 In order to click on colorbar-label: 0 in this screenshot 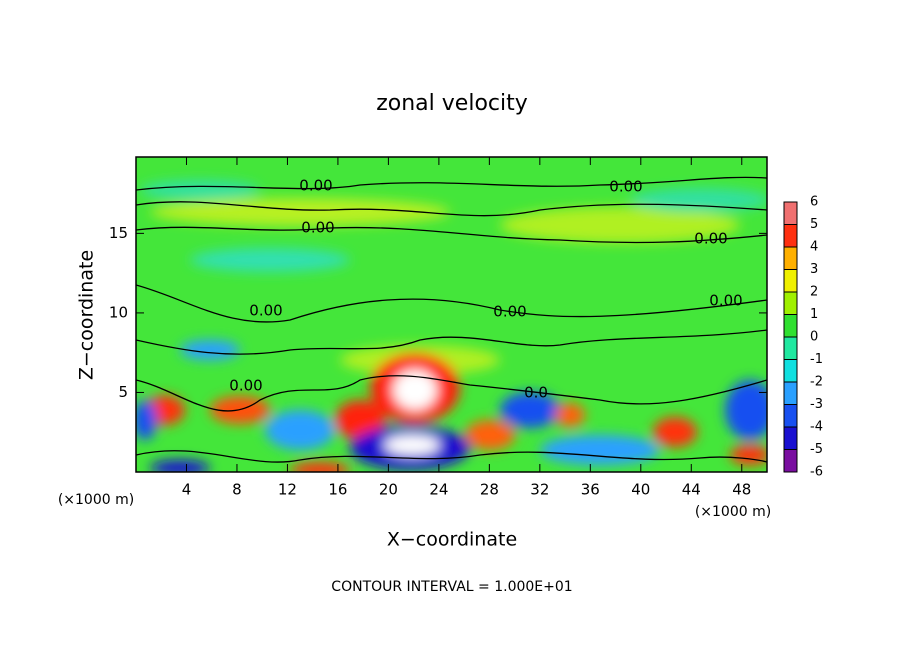, I will do `click(814, 337)`.